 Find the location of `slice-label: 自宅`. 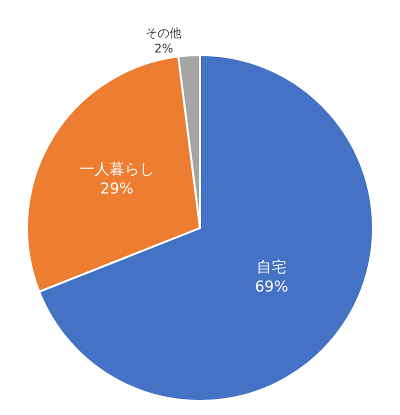

slice-label: 自宅 is located at coordinates (271, 267).